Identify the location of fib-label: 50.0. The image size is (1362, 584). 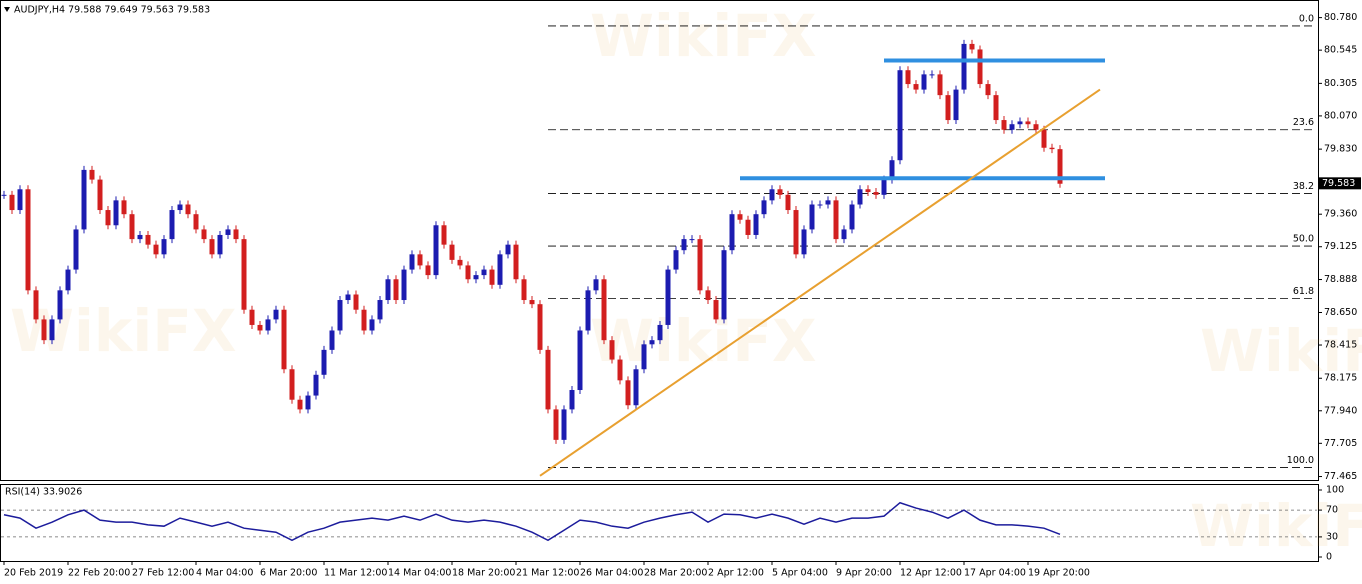
(1303, 239).